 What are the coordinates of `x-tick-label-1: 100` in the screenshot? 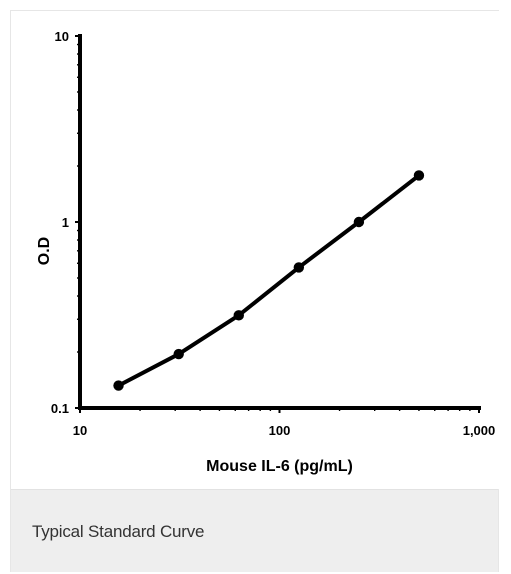 It's located at (280, 430).